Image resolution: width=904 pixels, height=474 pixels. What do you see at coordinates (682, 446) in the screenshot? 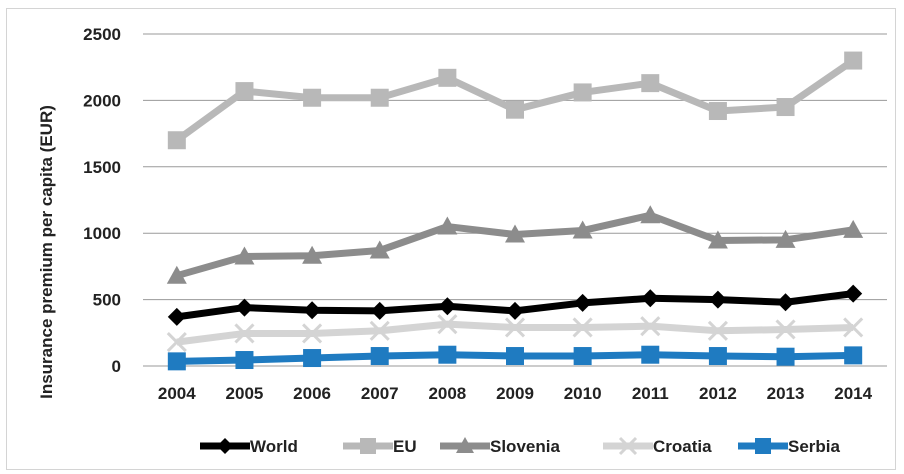
I see `legend-label: Croatia` at bounding box center [682, 446].